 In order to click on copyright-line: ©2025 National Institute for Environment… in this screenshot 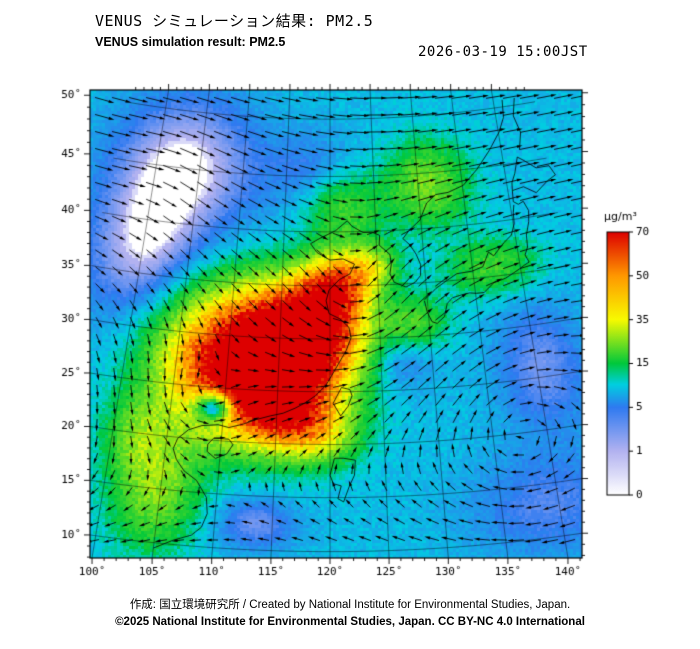, I will do `click(350, 622)`.